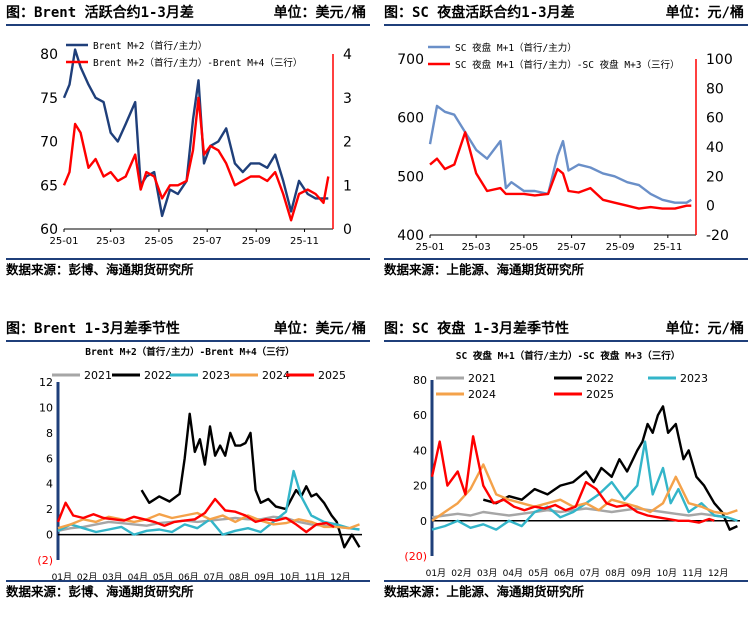 The width and height of the screenshot is (756, 621). I want to click on panel-title-text: 图：Brent 1-3月差季节性, so click(93, 329).